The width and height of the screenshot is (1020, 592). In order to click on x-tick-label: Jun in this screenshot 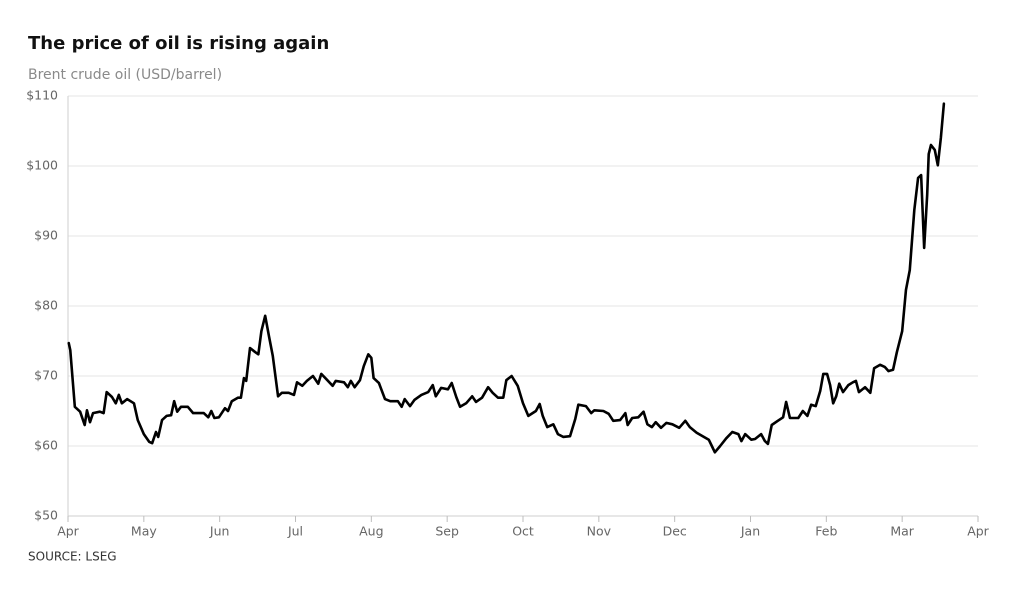, I will do `click(219, 531)`.